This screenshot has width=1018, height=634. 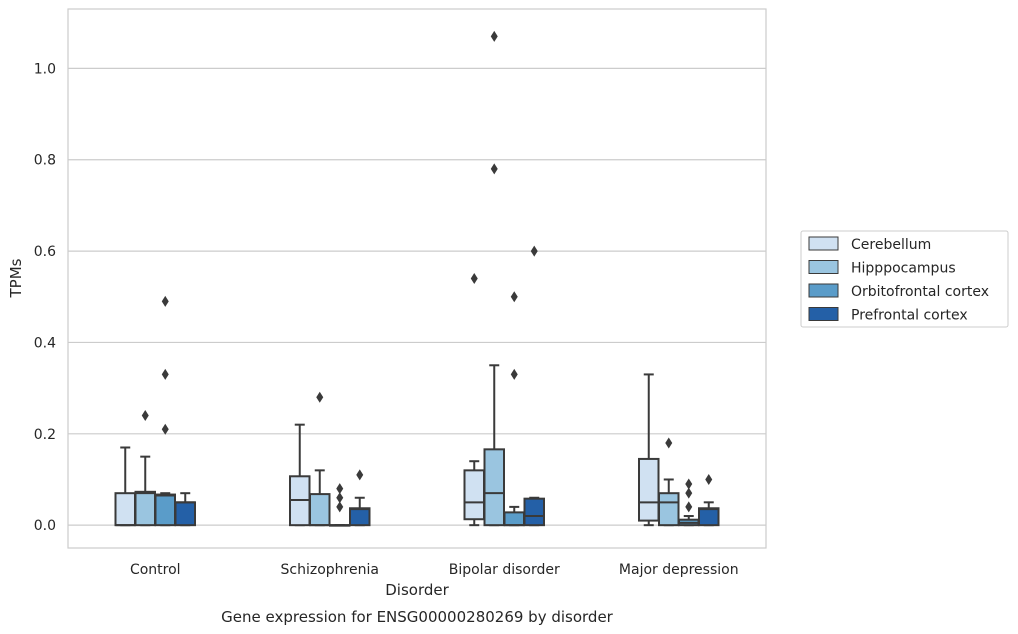 What do you see at coordinates (903, 269) in the screenshot?
I see `legend-label: Hipppocampus` at bounding box center [903, 269].